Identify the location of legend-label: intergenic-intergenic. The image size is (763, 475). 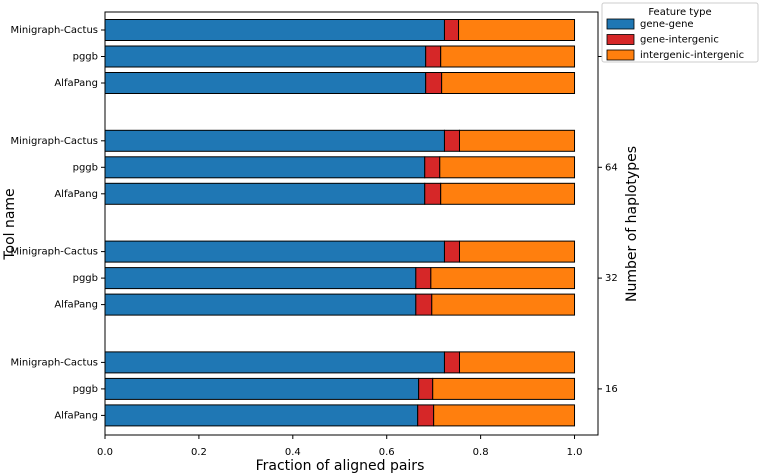
(692, 55).